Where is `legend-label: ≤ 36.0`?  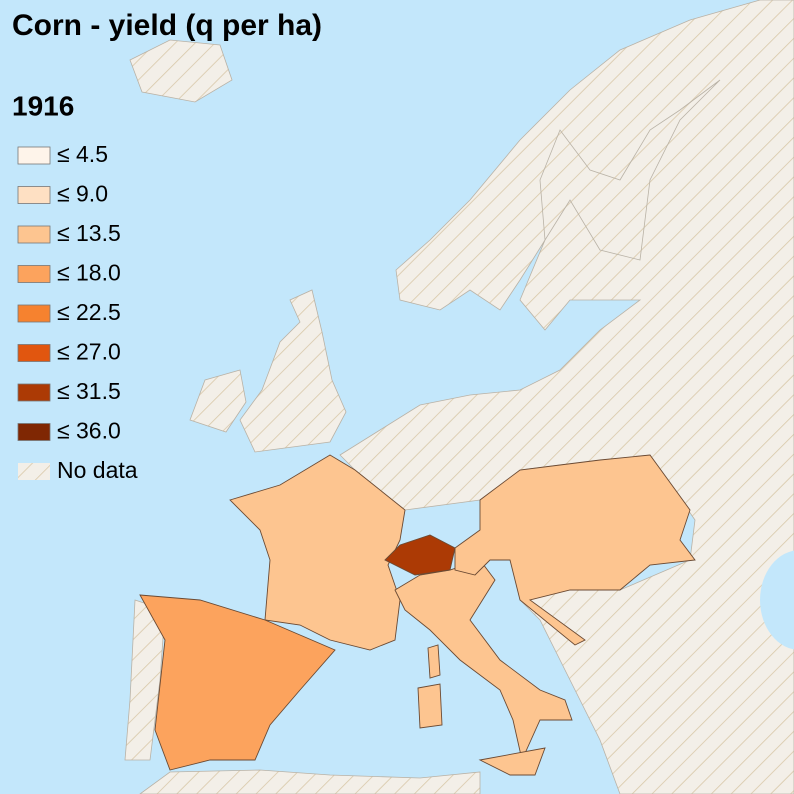 legend-label: ≤ 36.0 is located at coordinates (89, 431).